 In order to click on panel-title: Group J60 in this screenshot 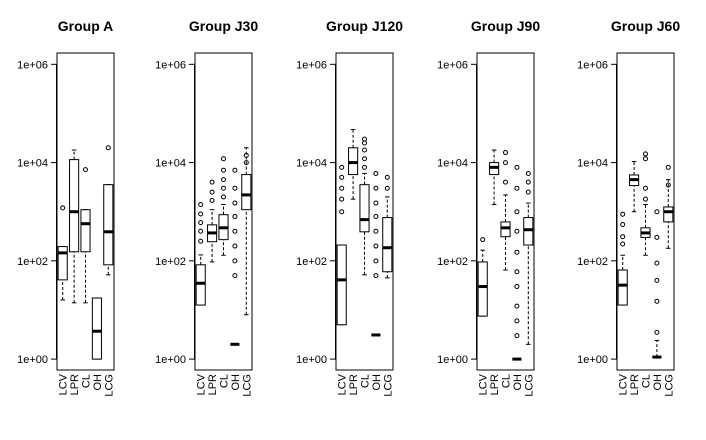, I will do `click(645, 26)`.